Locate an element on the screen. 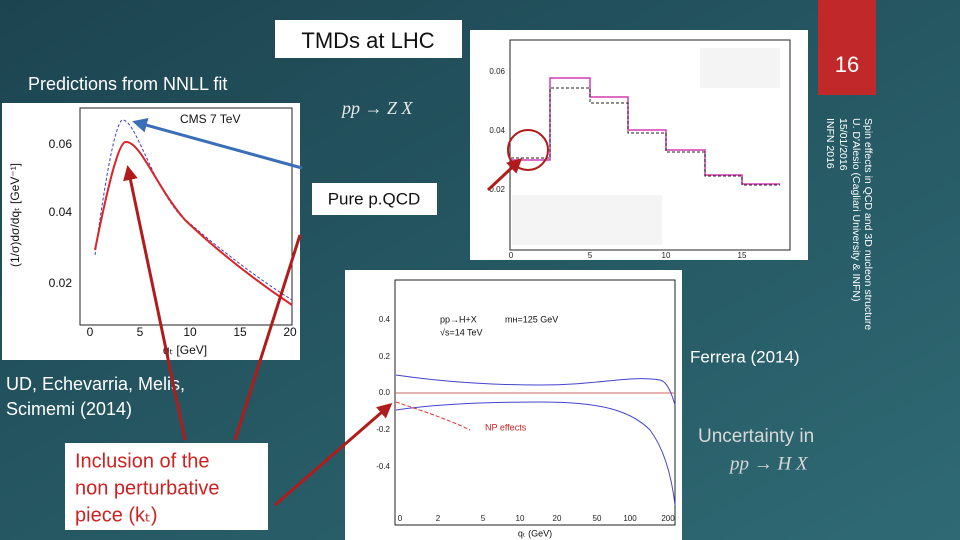 The image size is (960, 540). legend is located at coordinates (740, 68).